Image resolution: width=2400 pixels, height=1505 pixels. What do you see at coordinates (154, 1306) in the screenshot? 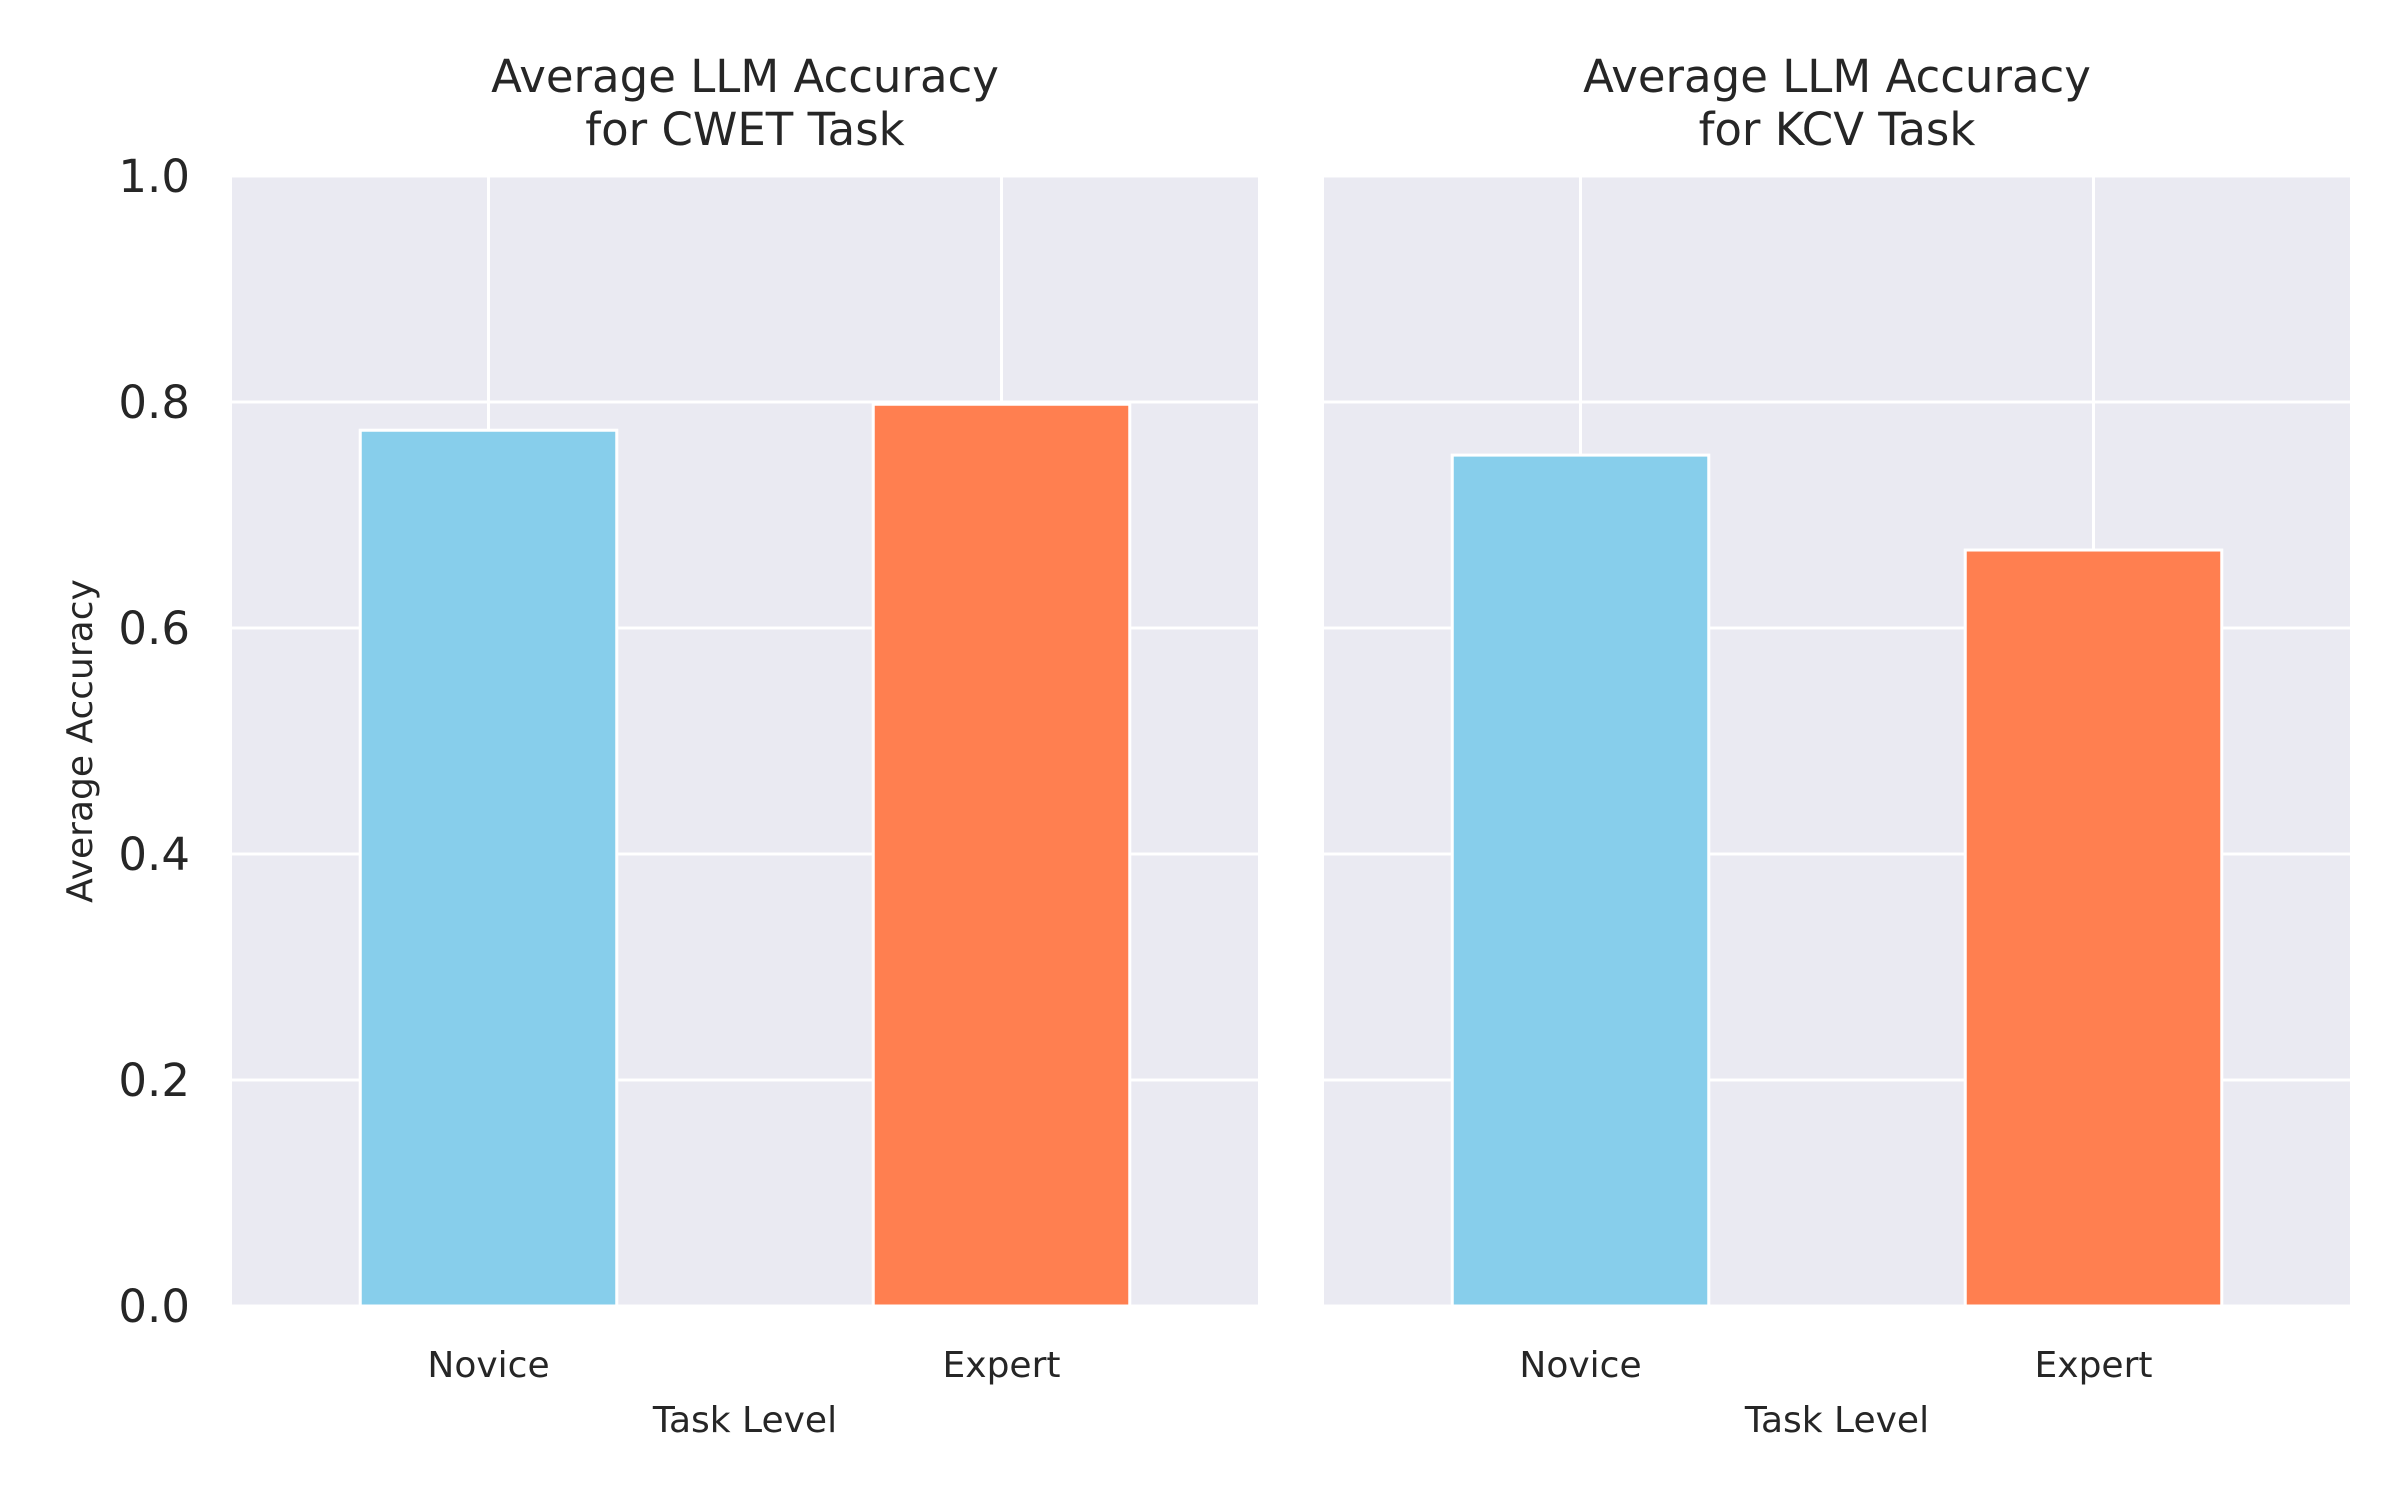
I see `y-tick-label: 0.0` at bounding box center [154, 1306].